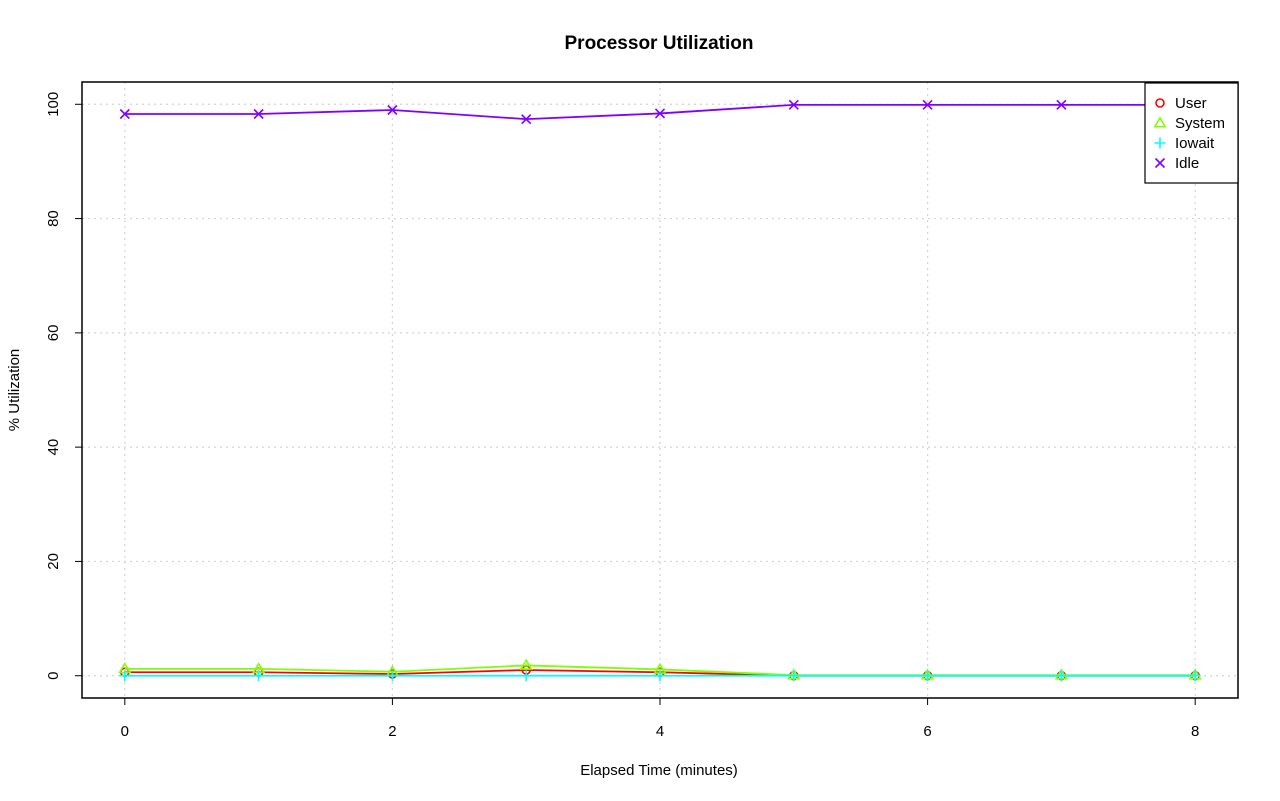 This screenshot has height=801, width=1280. I want to click on series-iowait, so click(660, 676).